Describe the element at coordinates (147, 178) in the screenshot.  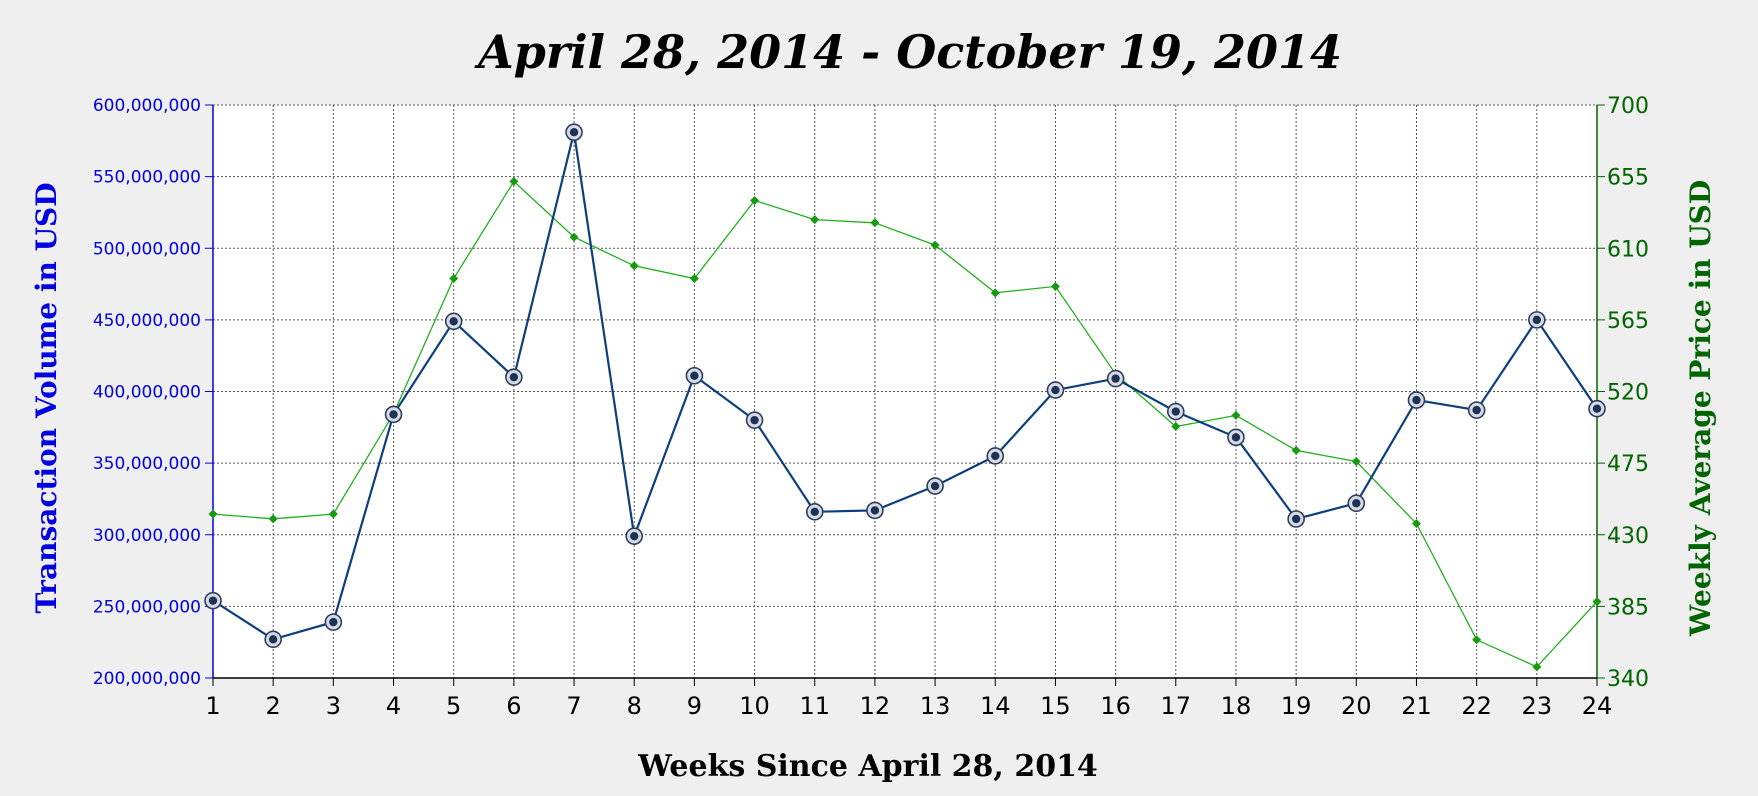
I see `left-tick-label: 550,000,000` at that location.